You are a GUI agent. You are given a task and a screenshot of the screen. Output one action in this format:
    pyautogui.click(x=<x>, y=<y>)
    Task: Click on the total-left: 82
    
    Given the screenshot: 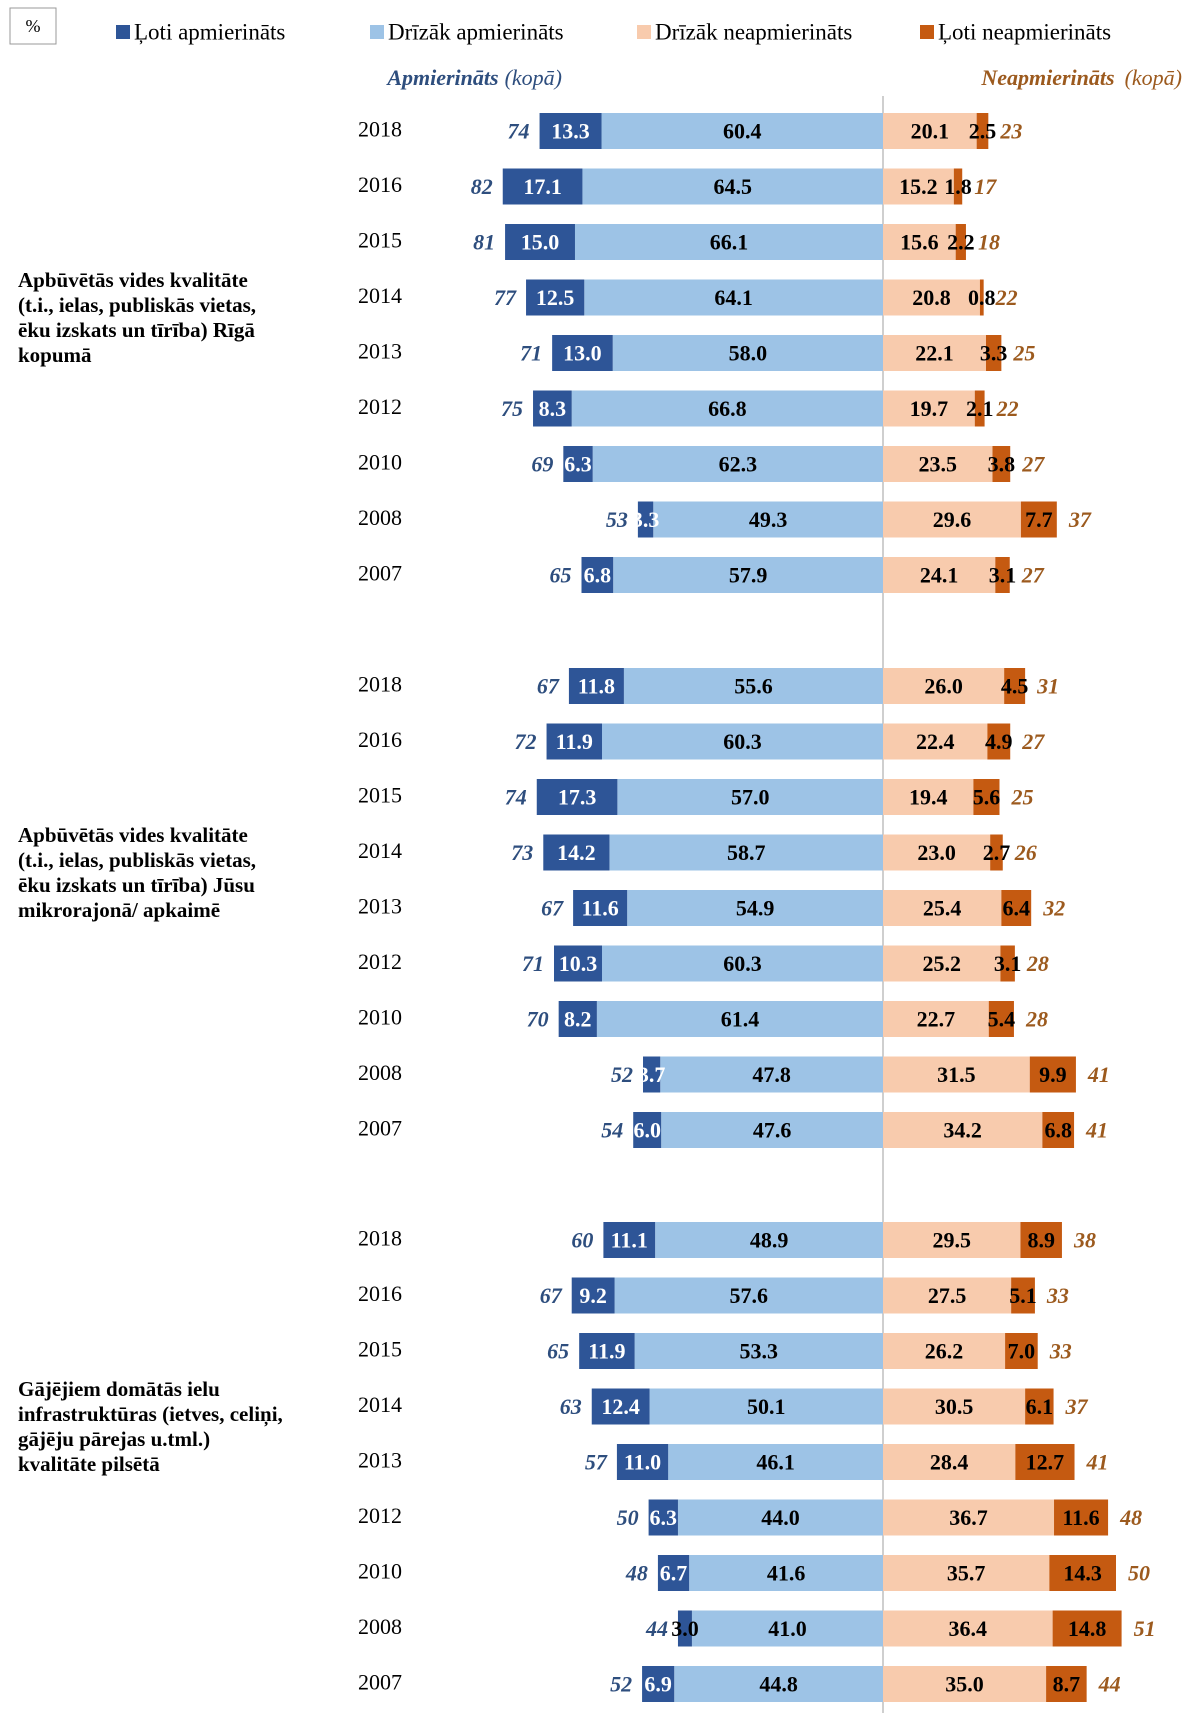 What is the action you would take?
    pyautogui.click(x=482, y=186)
    